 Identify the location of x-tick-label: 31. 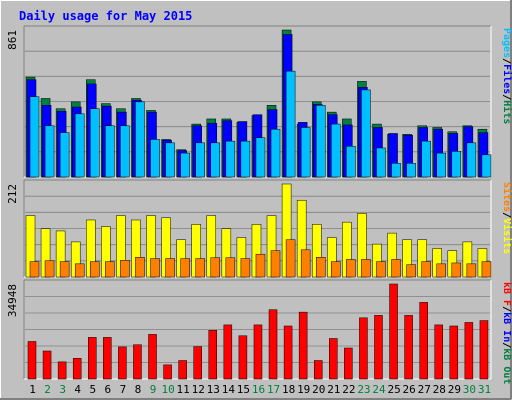
(484, 389).